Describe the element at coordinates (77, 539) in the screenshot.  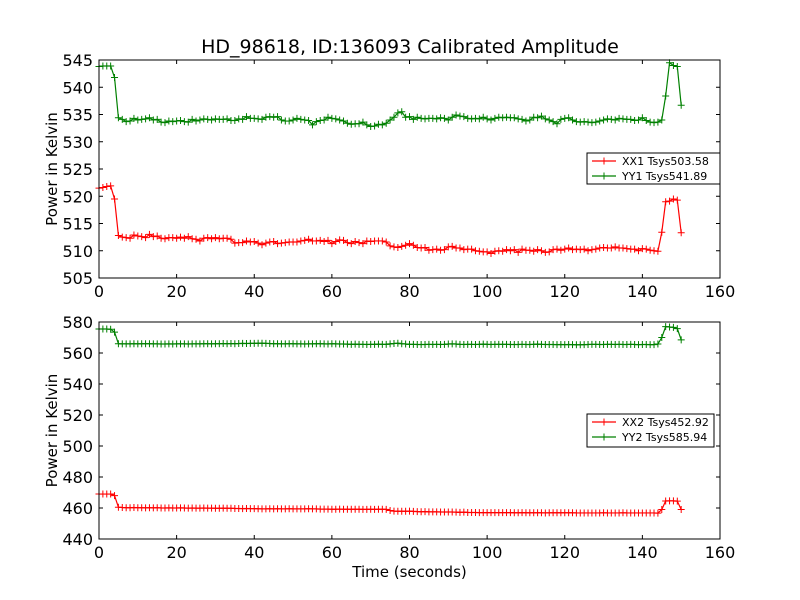
I see `y-tick-label: 440` at that location.